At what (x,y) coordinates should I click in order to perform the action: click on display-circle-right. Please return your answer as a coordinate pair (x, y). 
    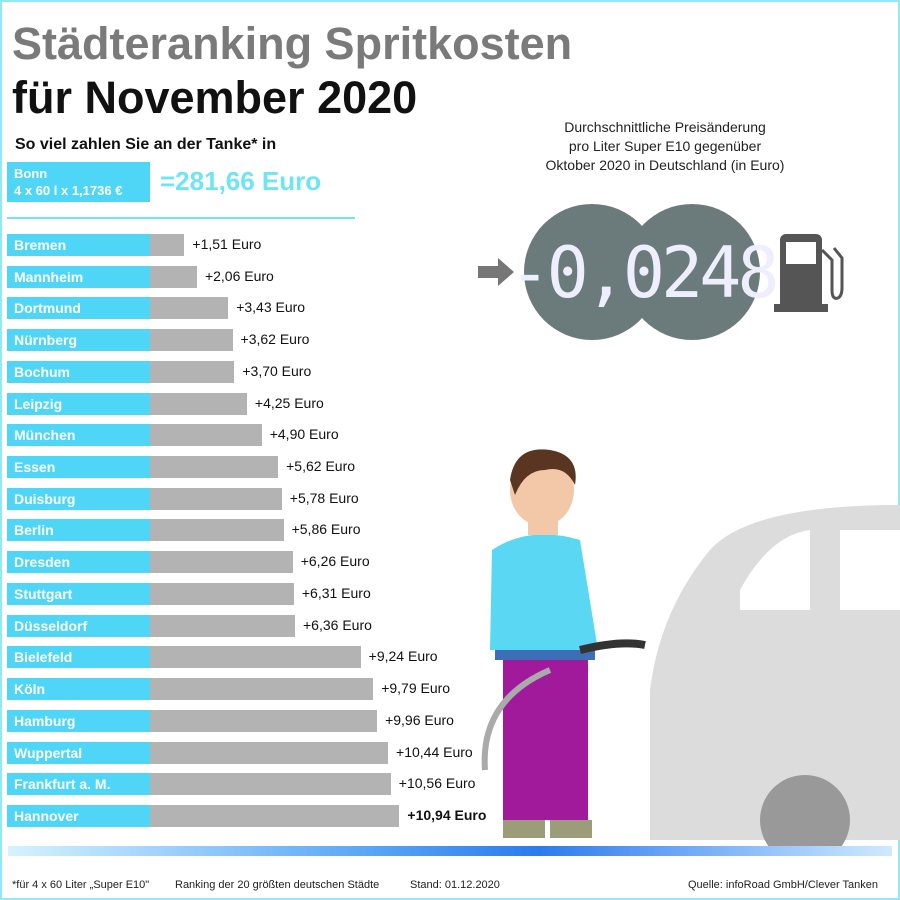
    Looking at the image, I should click on (692, 272).